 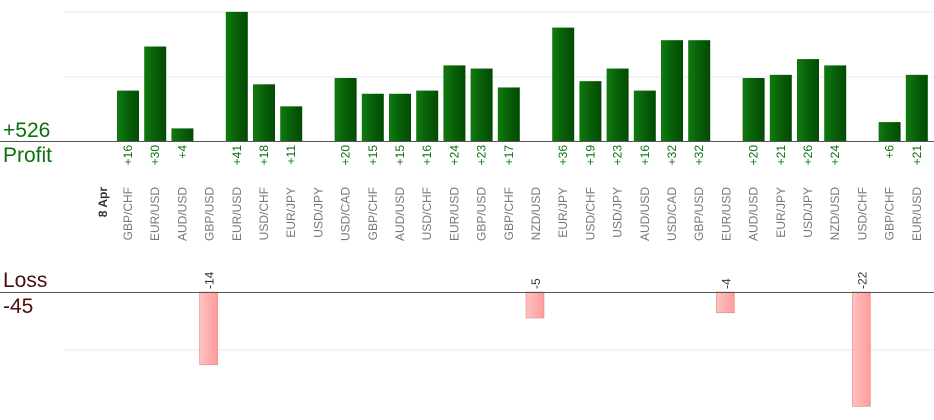 What do you see at coordinates (808, 155) in the screenshot?
I see `profit-value-label: +26` at bounding box center [808, 155].